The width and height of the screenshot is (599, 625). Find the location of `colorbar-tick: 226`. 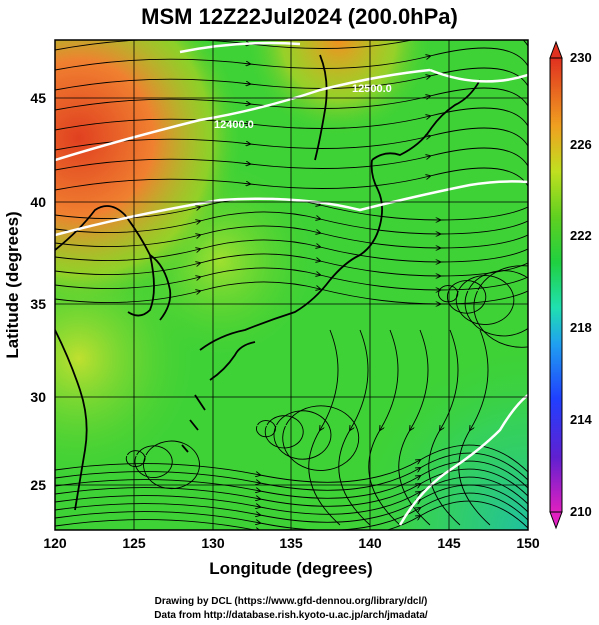

colorbar-tick: 226 is located at coordinates (581, 144).